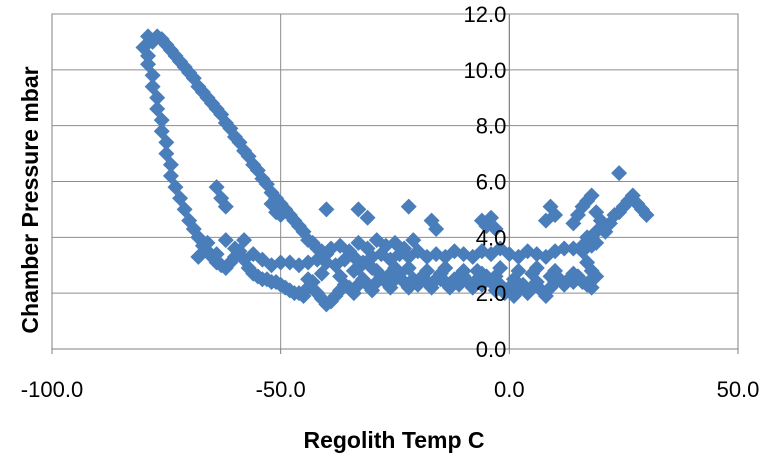  What do you see at coordinates (485, 70) in the screenshot?
I see `y-tick-label: 10.0` at bounding box center [485, 70].